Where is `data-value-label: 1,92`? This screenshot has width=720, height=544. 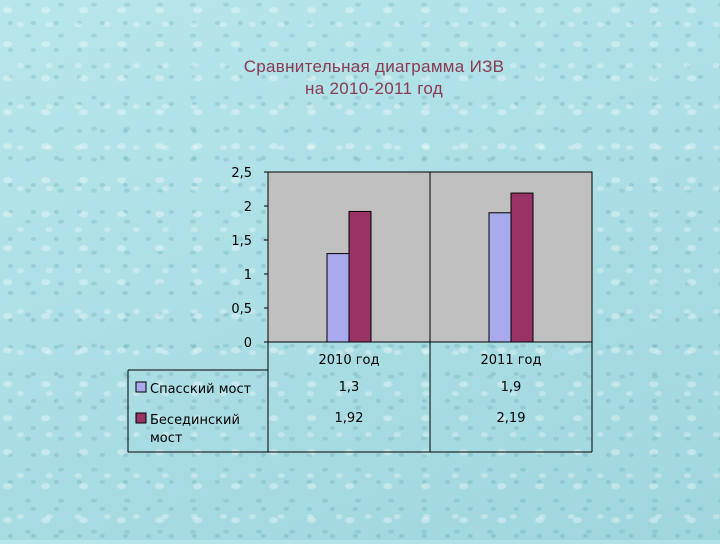
data-value-label: 1,92 is located at coordinates (349, 418).